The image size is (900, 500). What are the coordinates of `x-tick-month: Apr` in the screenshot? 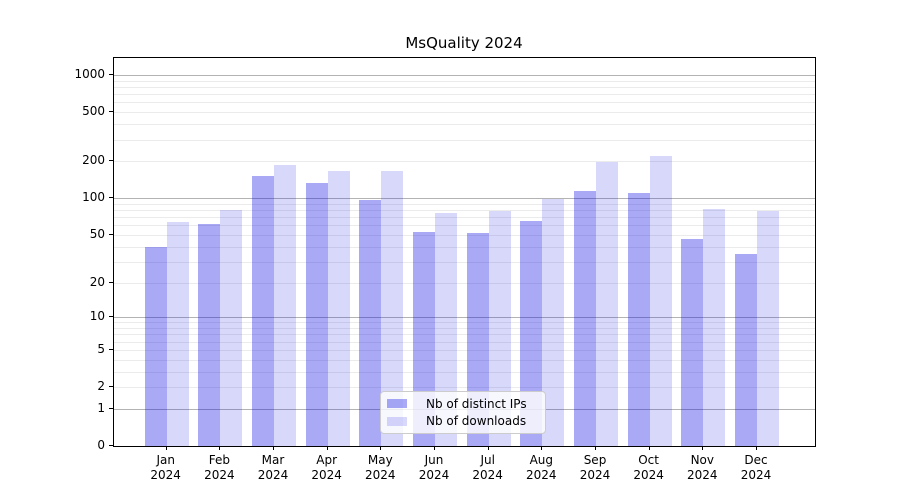 It's located at (327, 460).